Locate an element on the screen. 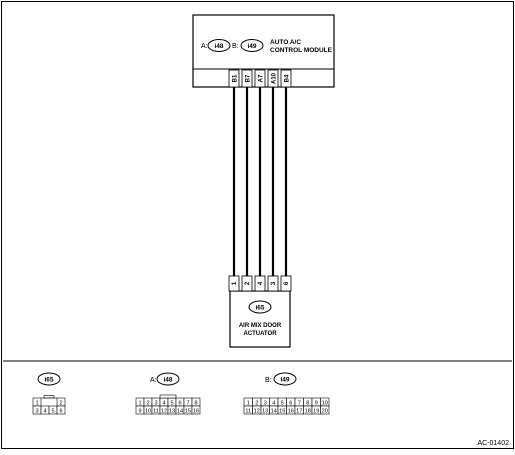 Image resolution: width=515 pixels, height=455 pixels. legend-i48-face: 1 2 3 4 5 6 7 89 10 11 12 13 14 15 16 is located at coordinates (168, 404).